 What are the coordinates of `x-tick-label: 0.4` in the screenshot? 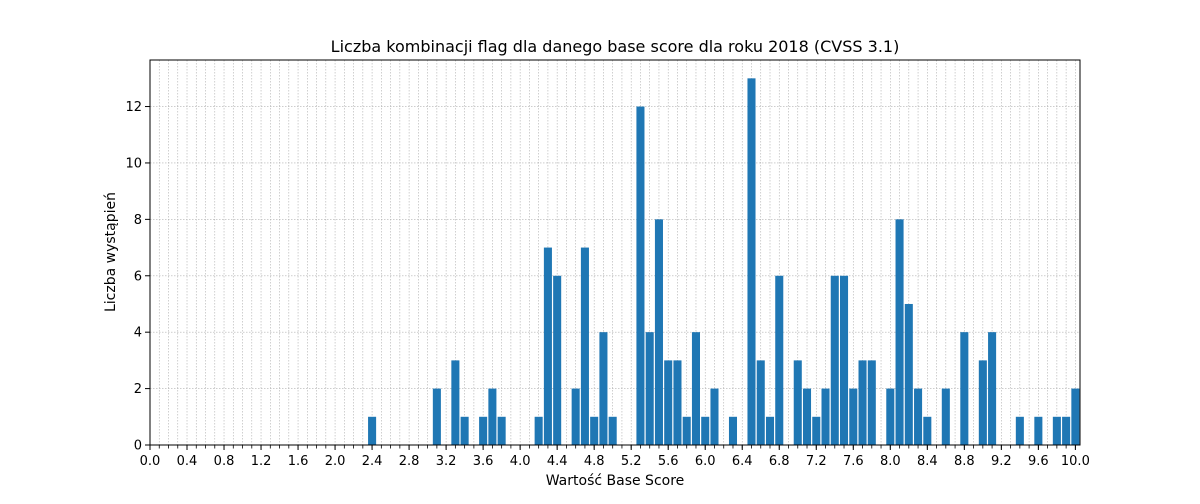 It's located at (187, 461).